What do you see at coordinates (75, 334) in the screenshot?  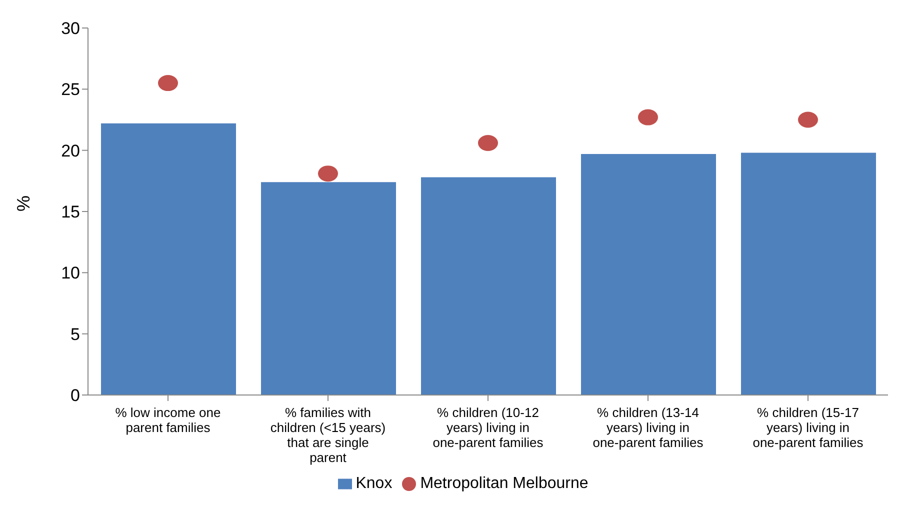 I see `y-tick-label: 5` at bounding box center [75, 334].